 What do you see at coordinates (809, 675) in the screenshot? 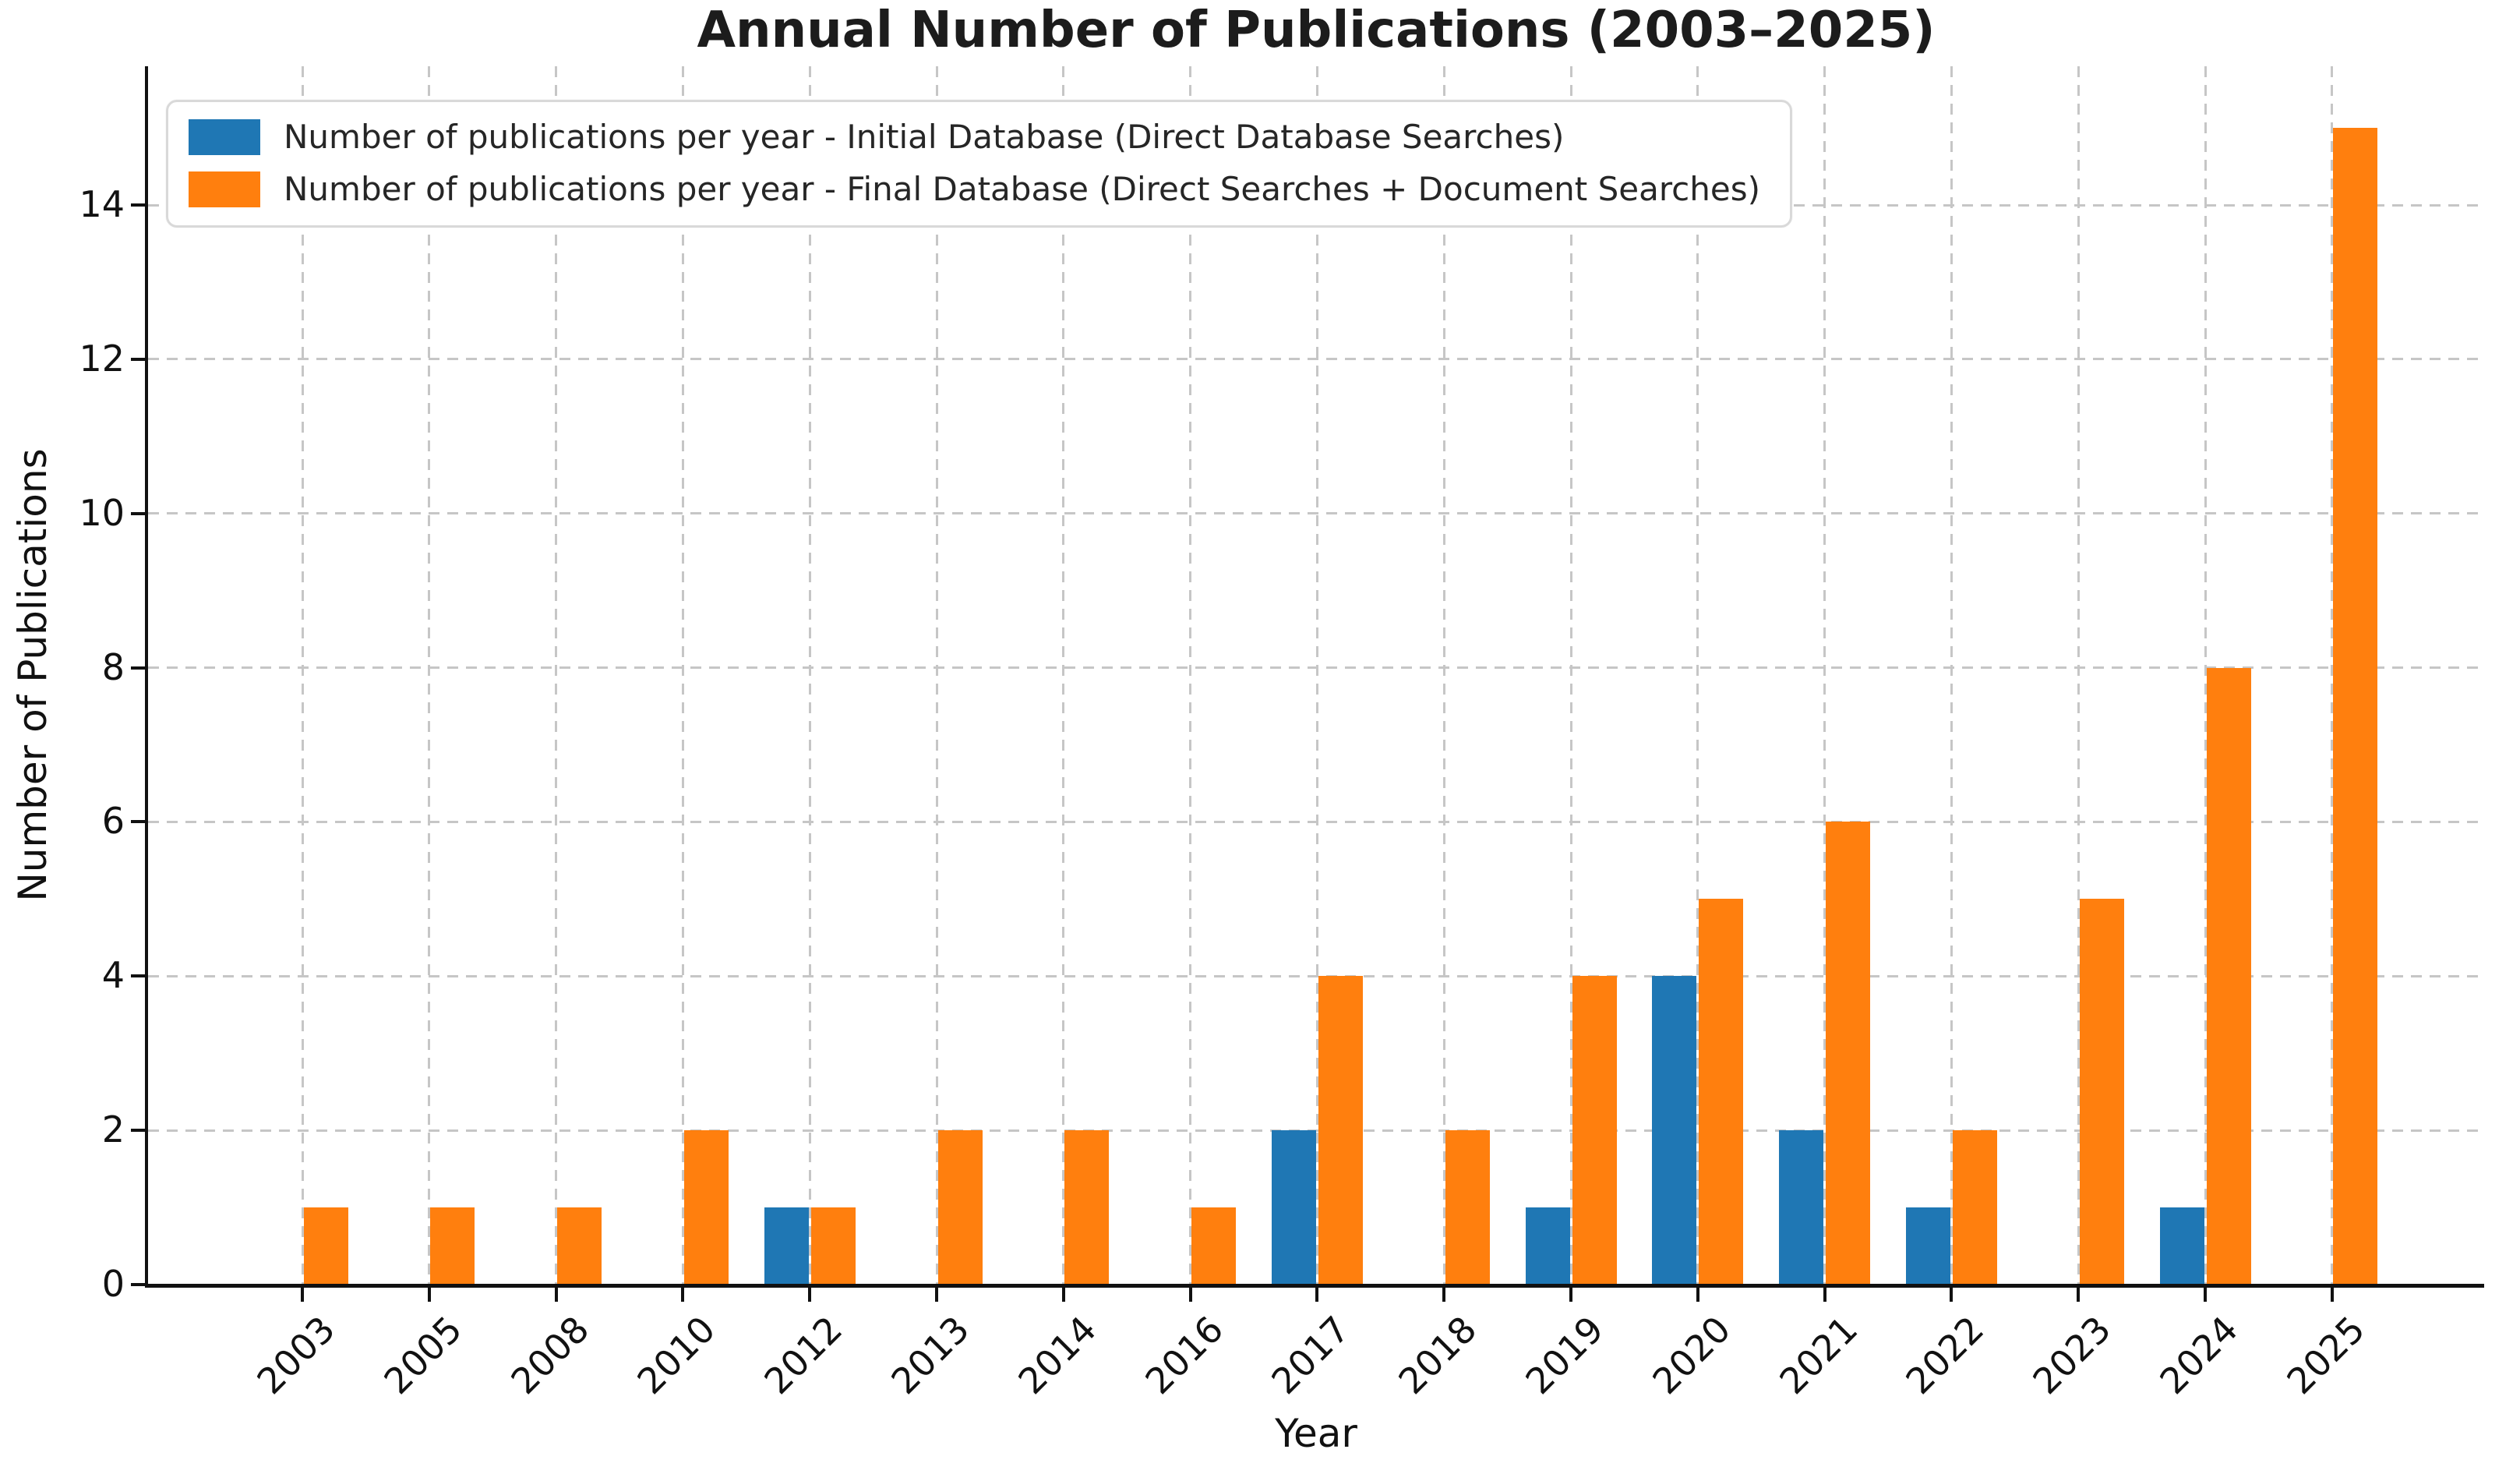
I see `gridline-x-2012` at bounding box center [809, 675].